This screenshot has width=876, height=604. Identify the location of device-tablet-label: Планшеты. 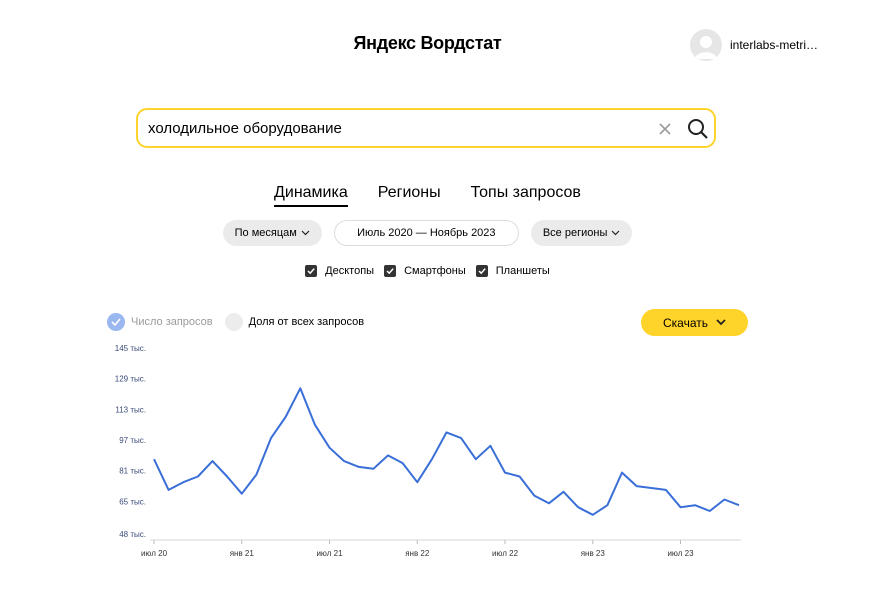
(522, 271).